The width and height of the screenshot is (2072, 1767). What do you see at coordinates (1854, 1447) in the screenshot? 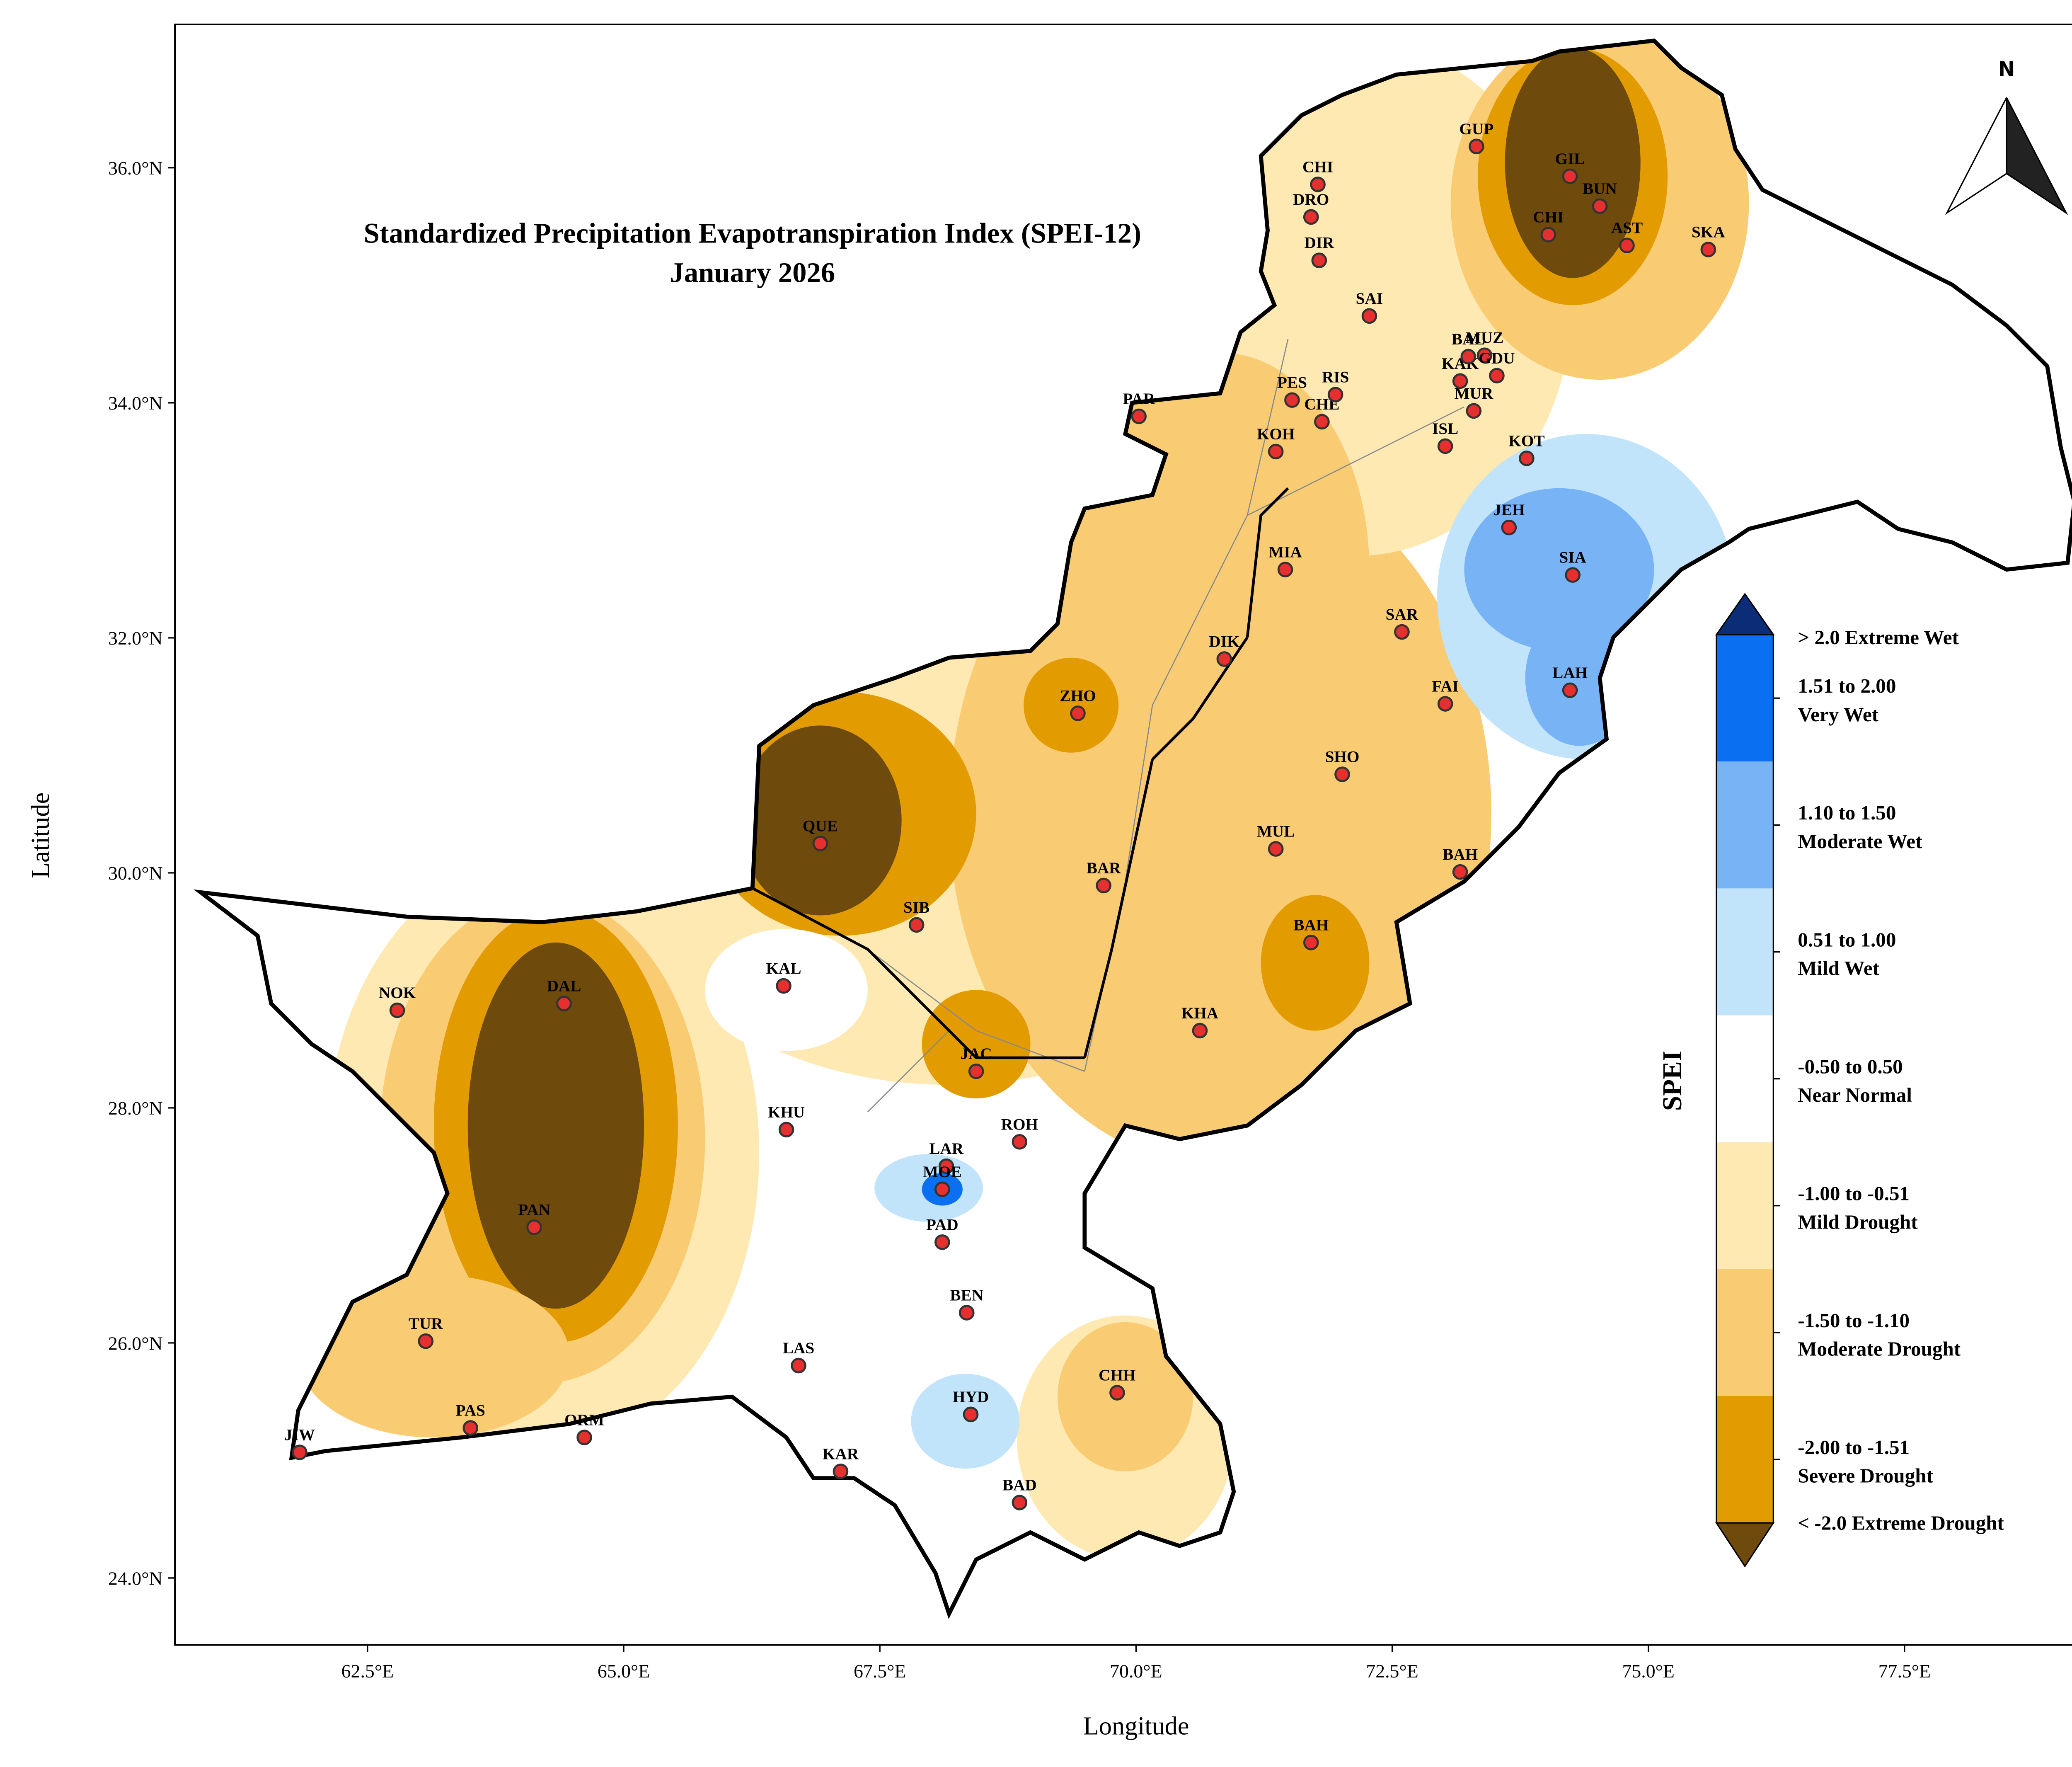
I see `legend-label-line: -2.00 to -1.51` at bounding box center [1854, 1447].